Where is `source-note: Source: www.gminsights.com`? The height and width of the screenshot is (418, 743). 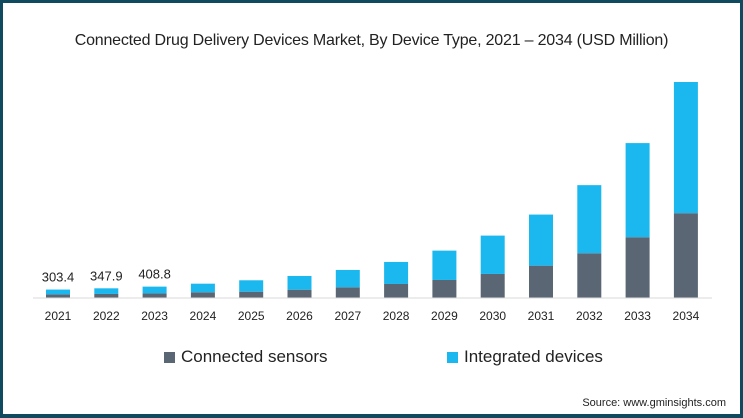 source-note: Source: www.gminsights.com is located at coordinates (654, 403).